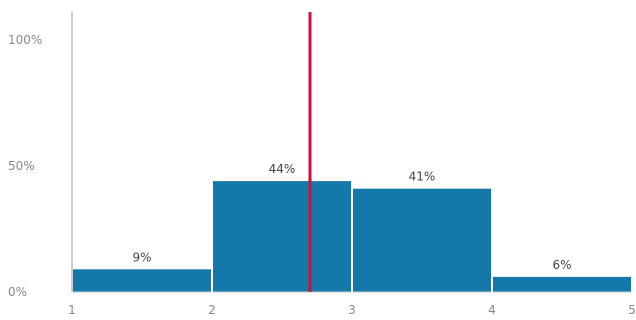 The width and height of the screenshot is (636, 320). Describe the element at coordinates (282, 169) in the screenshot. I see `bar-value-label-2: 44%` at that location.